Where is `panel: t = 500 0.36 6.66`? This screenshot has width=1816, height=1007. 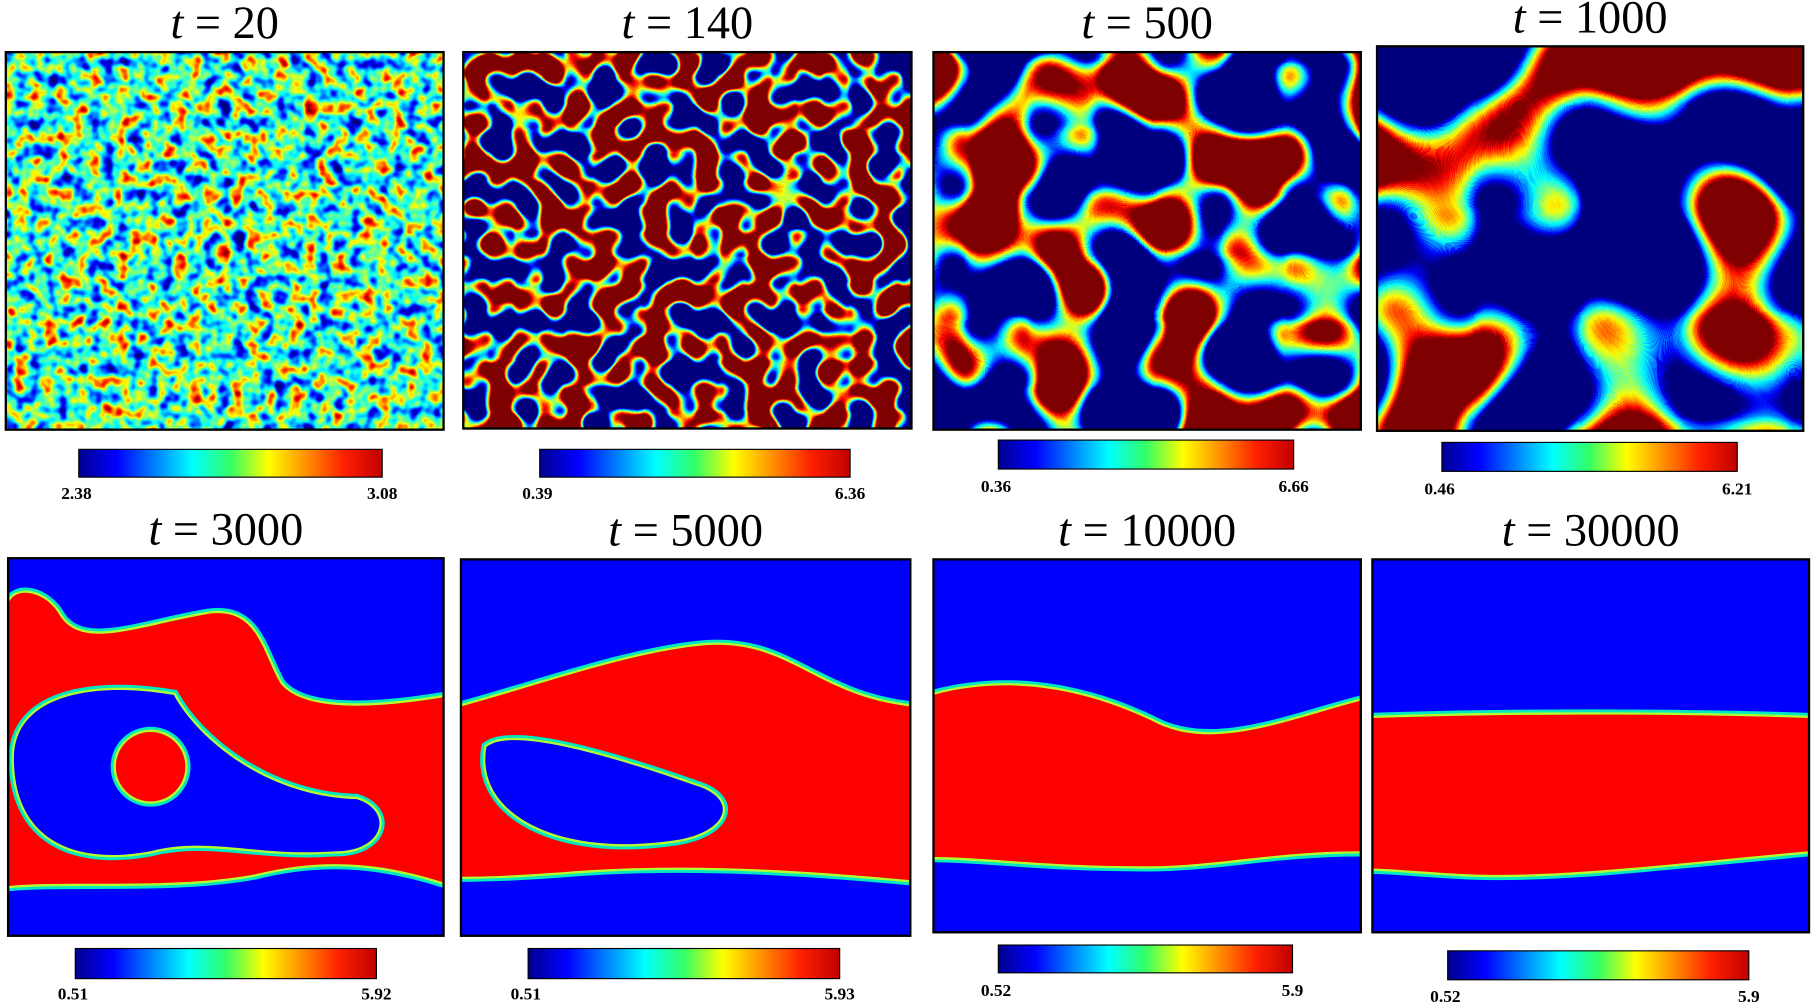
panel: t = 500 0.36 6.66 is located at coordinates (1147, 248).